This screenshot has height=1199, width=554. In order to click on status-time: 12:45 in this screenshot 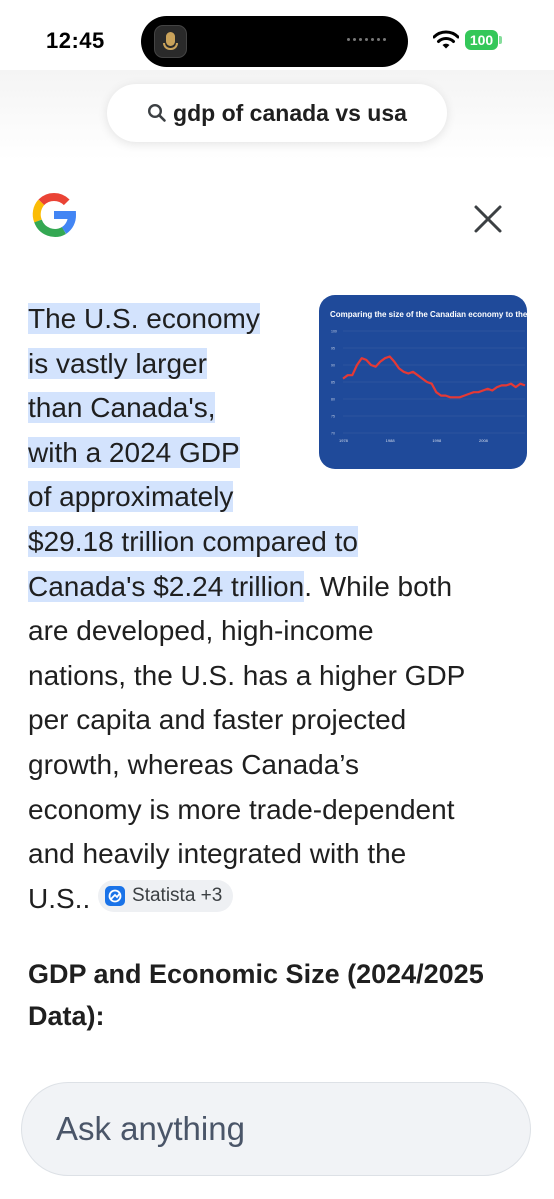, I will do `click(75, 40)`.